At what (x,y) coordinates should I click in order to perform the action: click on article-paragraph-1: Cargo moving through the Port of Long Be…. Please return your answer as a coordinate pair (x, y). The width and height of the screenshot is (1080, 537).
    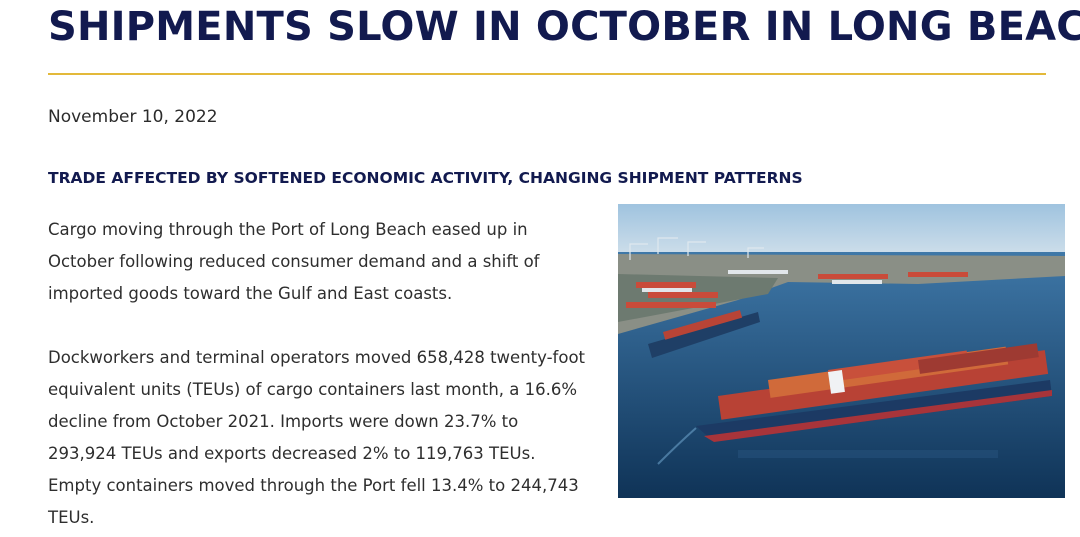
    Looking at the image, I should click on (294, 261).